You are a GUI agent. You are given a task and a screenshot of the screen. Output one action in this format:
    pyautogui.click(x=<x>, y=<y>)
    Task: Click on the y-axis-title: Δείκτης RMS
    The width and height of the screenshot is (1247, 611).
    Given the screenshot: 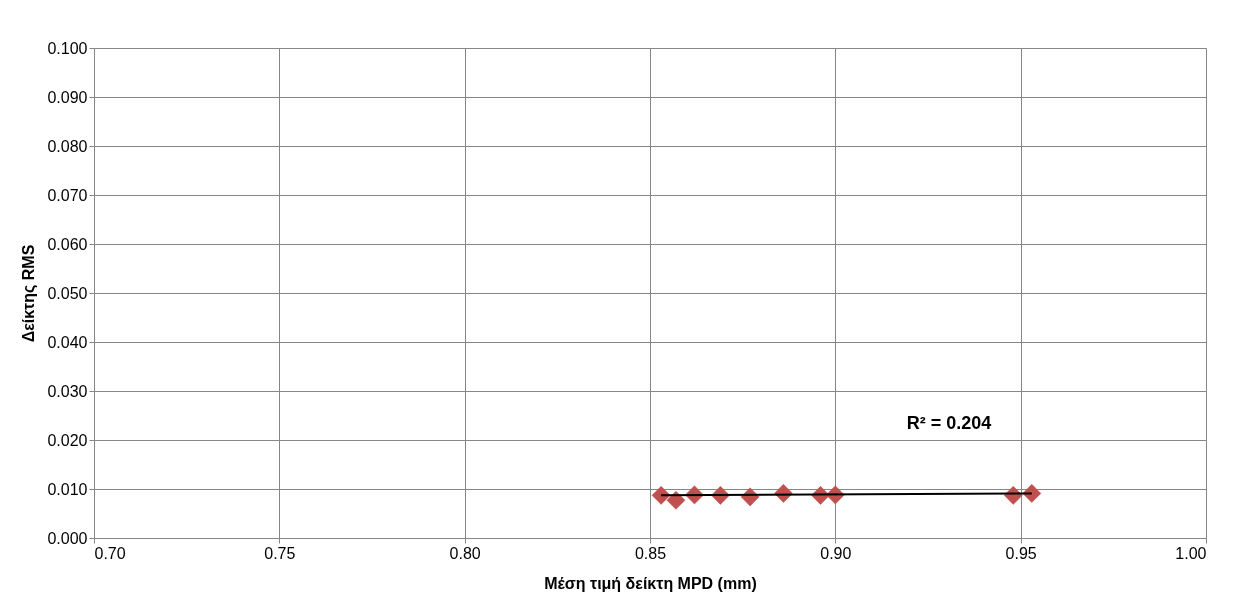 What is the action you would take?
    pyautogui.click(x=29, y=293)
    